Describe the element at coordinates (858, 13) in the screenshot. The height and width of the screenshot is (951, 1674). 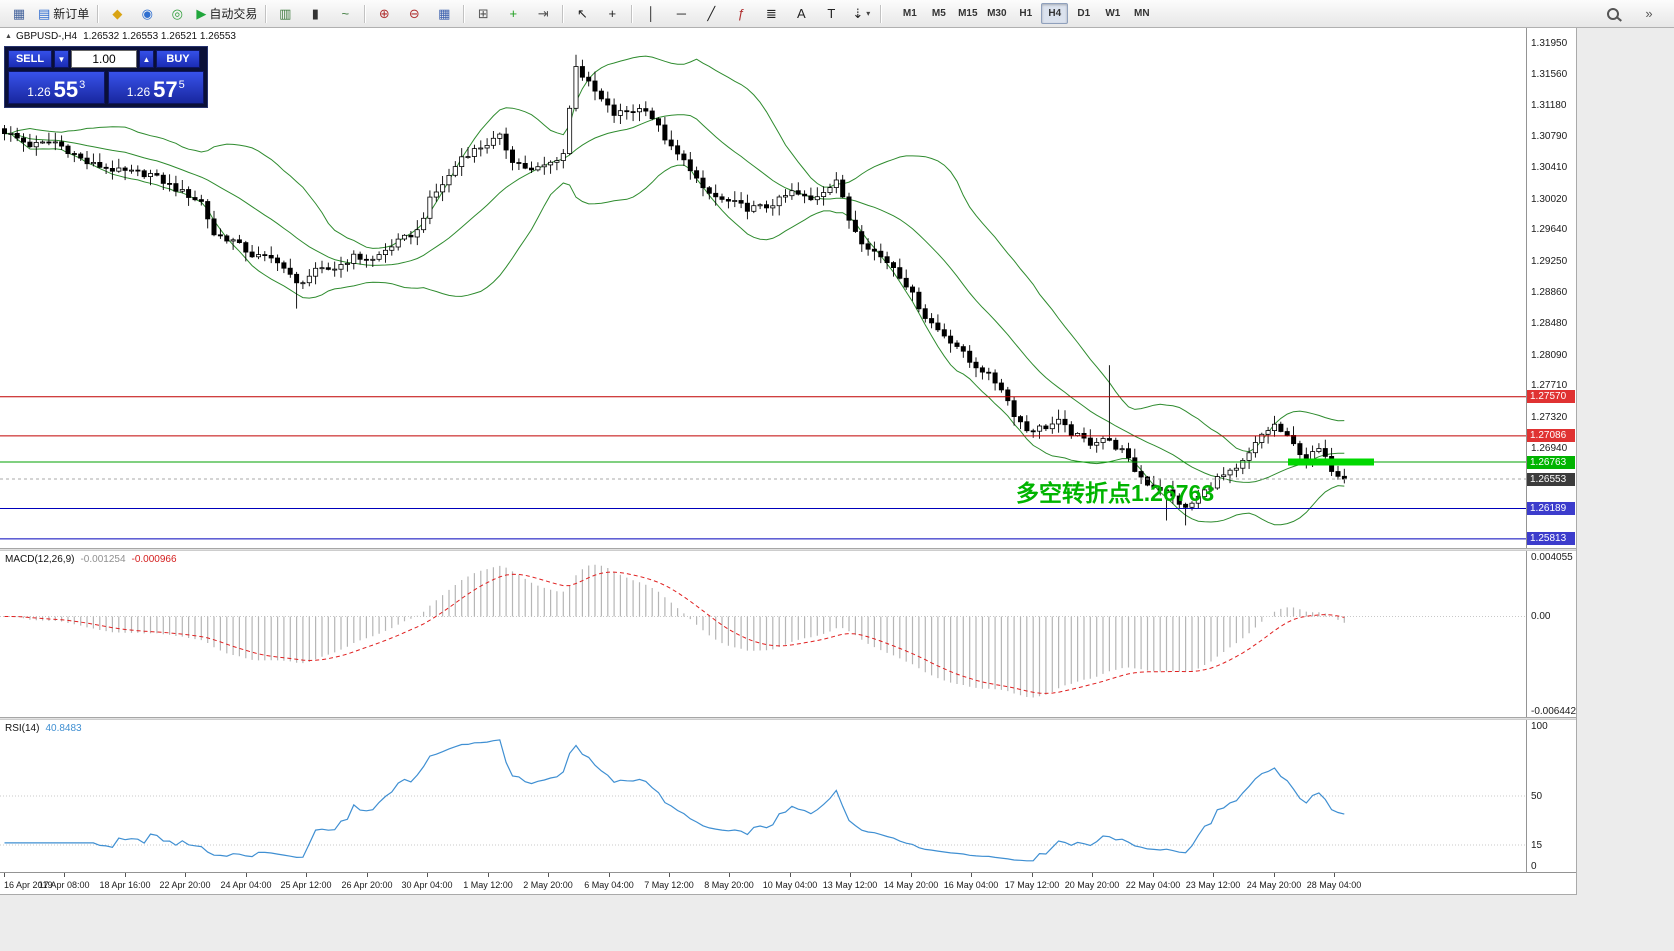
I see `arrows-icon-icon: ⇣` at that location.